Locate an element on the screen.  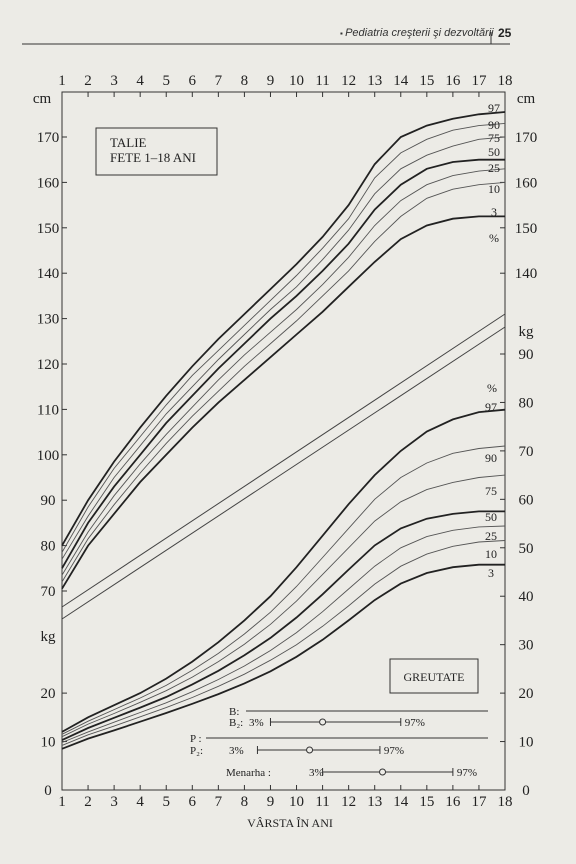
milestone-end-text: 97% is located at coordinates (394, 751).